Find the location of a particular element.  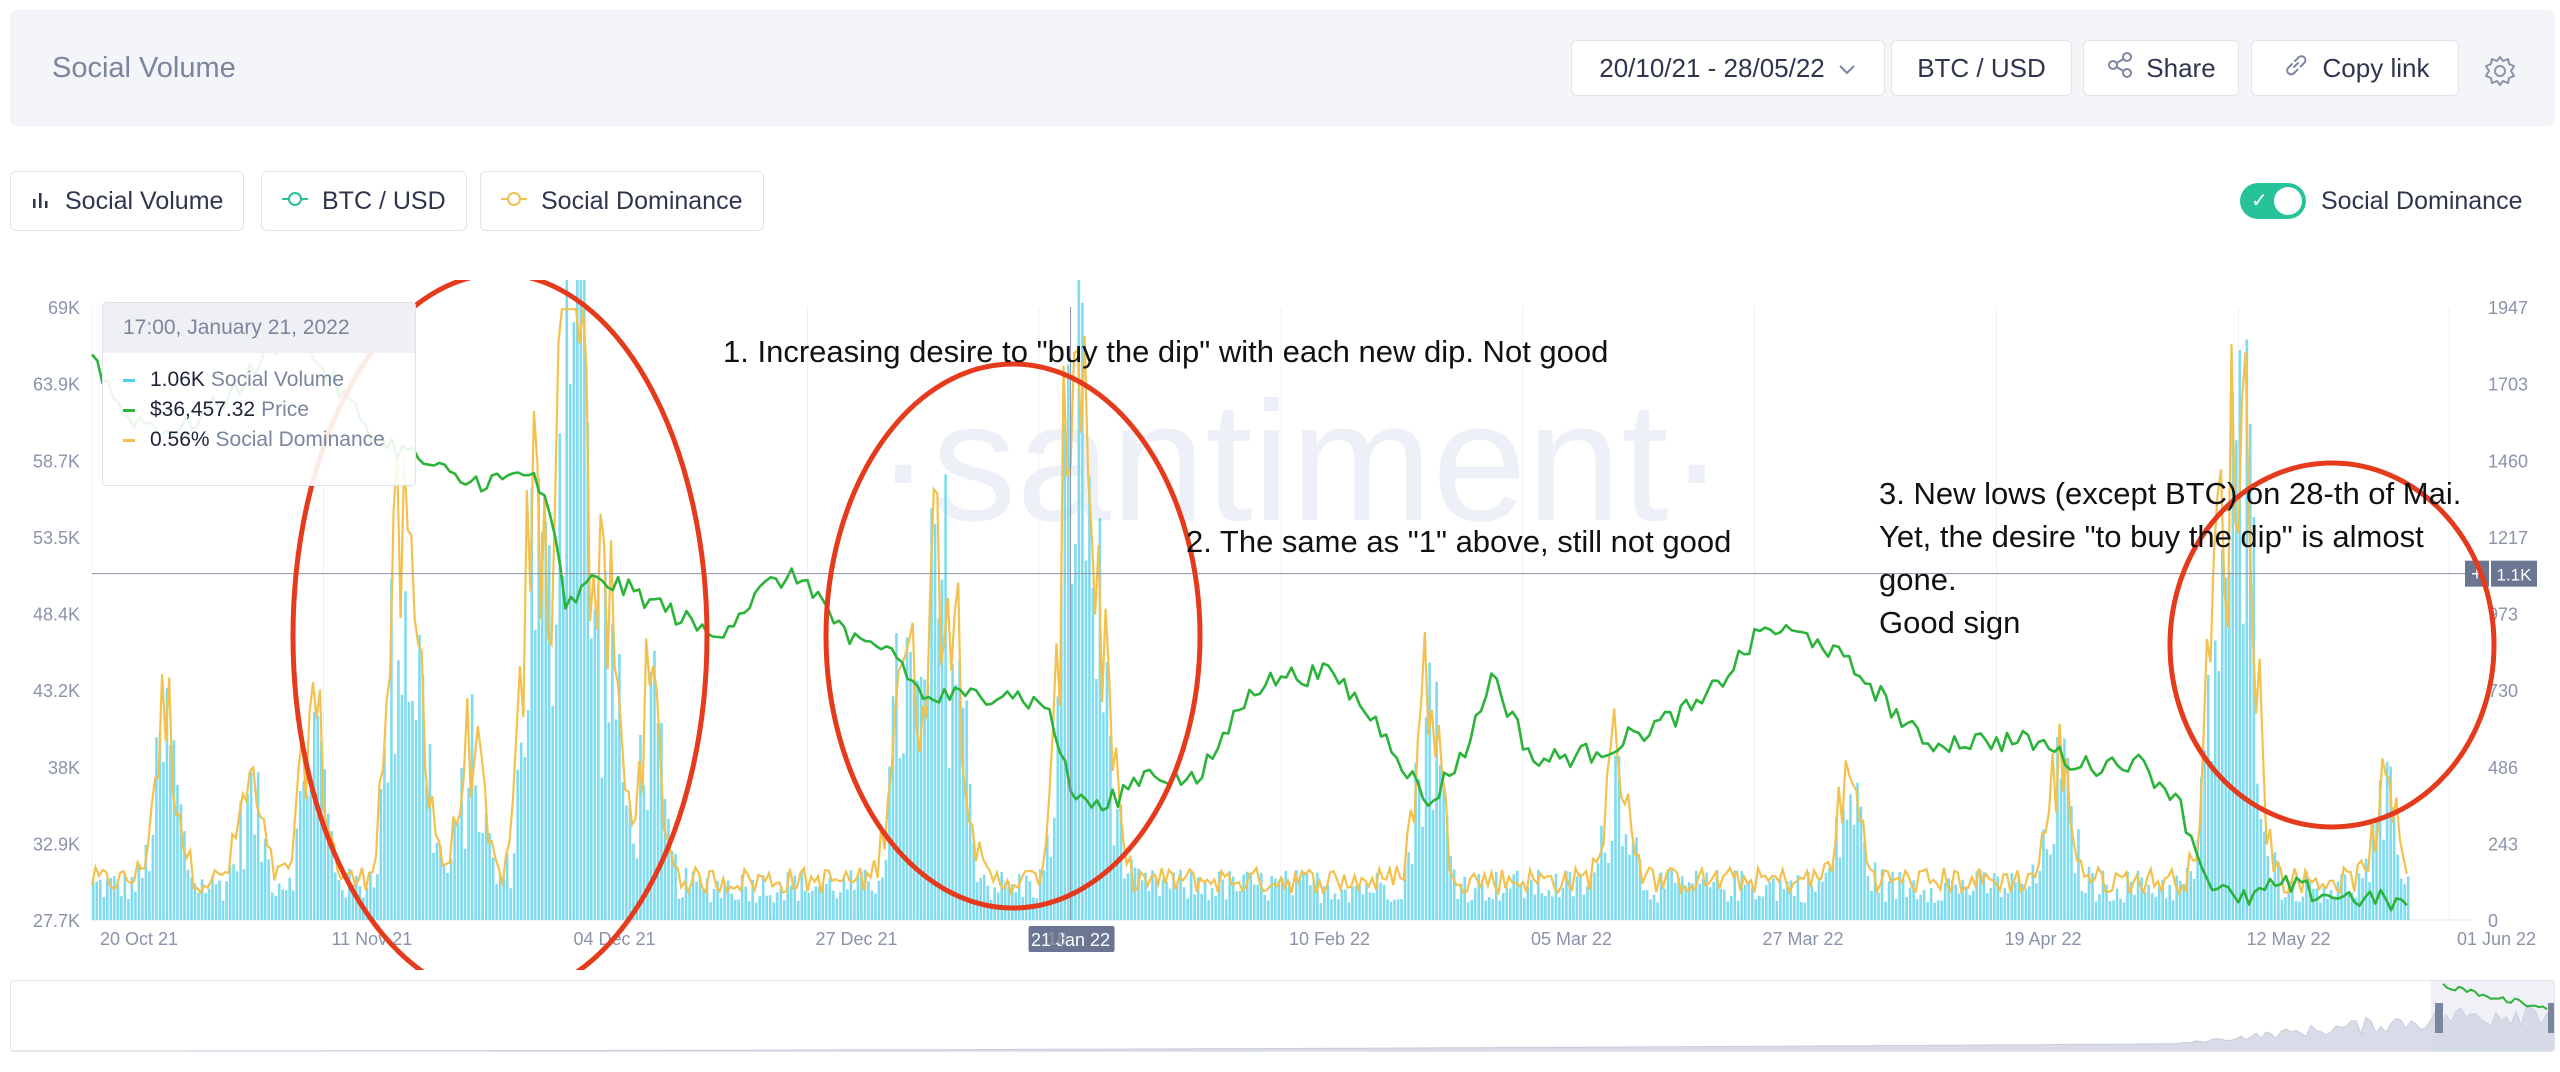

social-dominance-toggle: ✓ is located at coordinates (2273, 201).